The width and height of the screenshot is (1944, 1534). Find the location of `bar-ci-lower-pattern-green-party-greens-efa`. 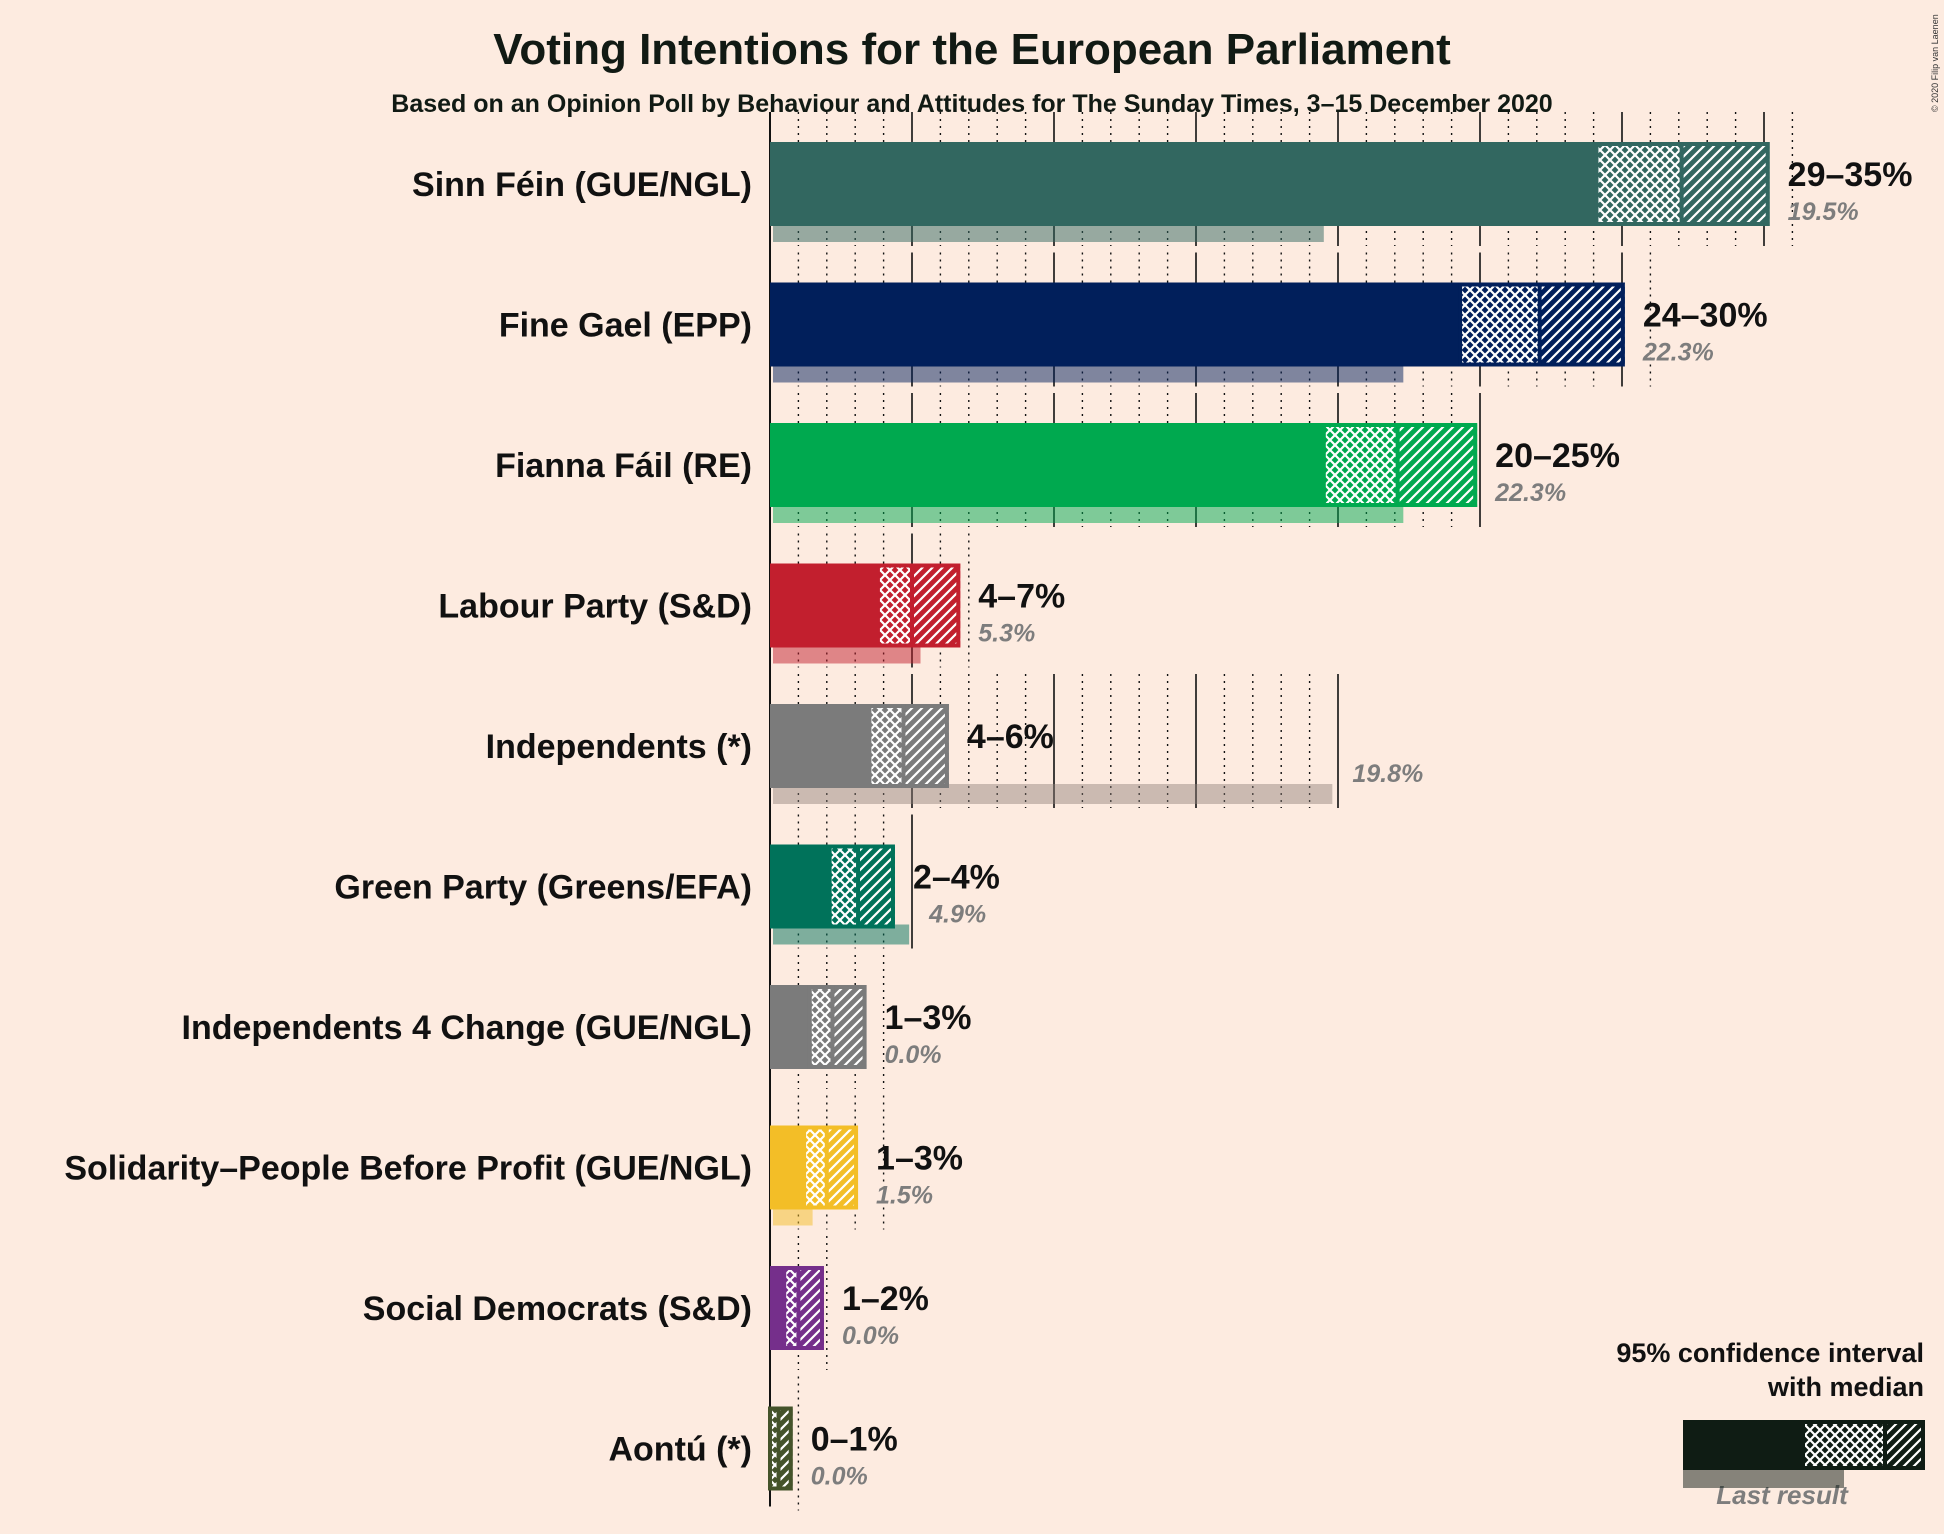

bar-ci-lower-pattern-green-party-greens-efa is located at coordinates (844, 886).